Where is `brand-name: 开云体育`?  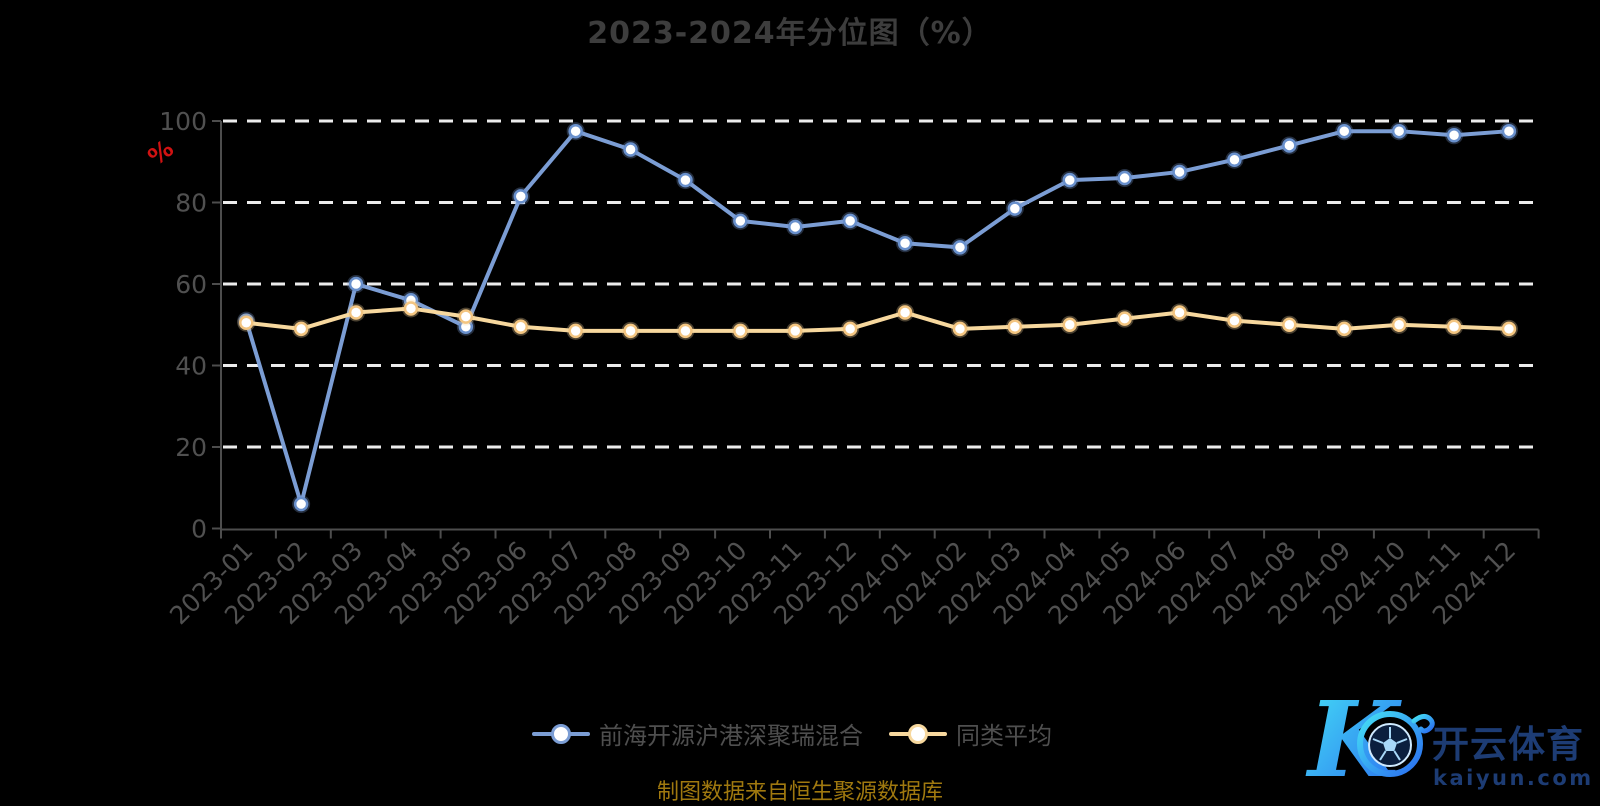
brand-name: 开云体育 is located at coordinates (1508, 744).